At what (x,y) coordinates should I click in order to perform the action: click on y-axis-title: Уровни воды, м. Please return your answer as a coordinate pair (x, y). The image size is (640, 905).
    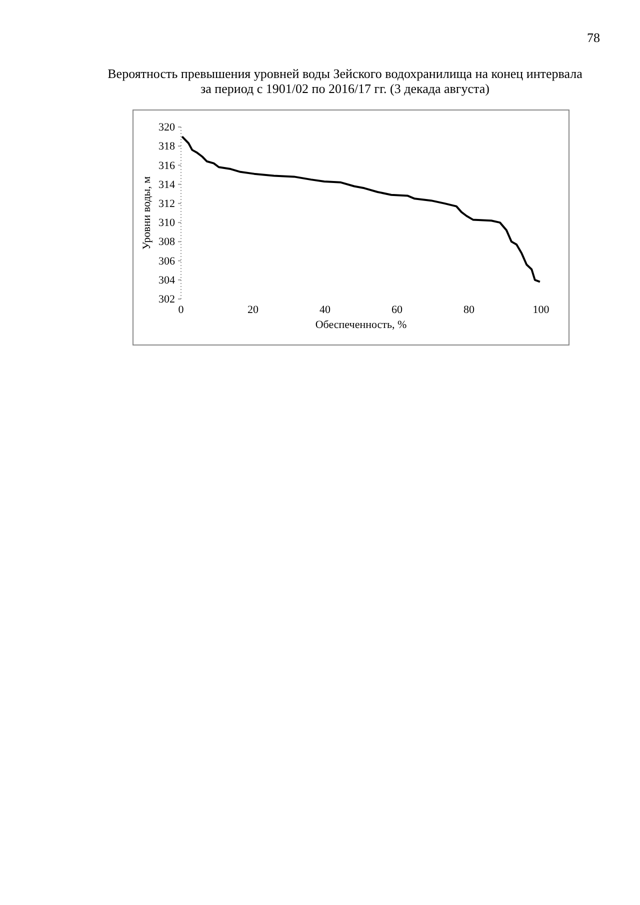
    Looking at the image, I should click on (147, 213).